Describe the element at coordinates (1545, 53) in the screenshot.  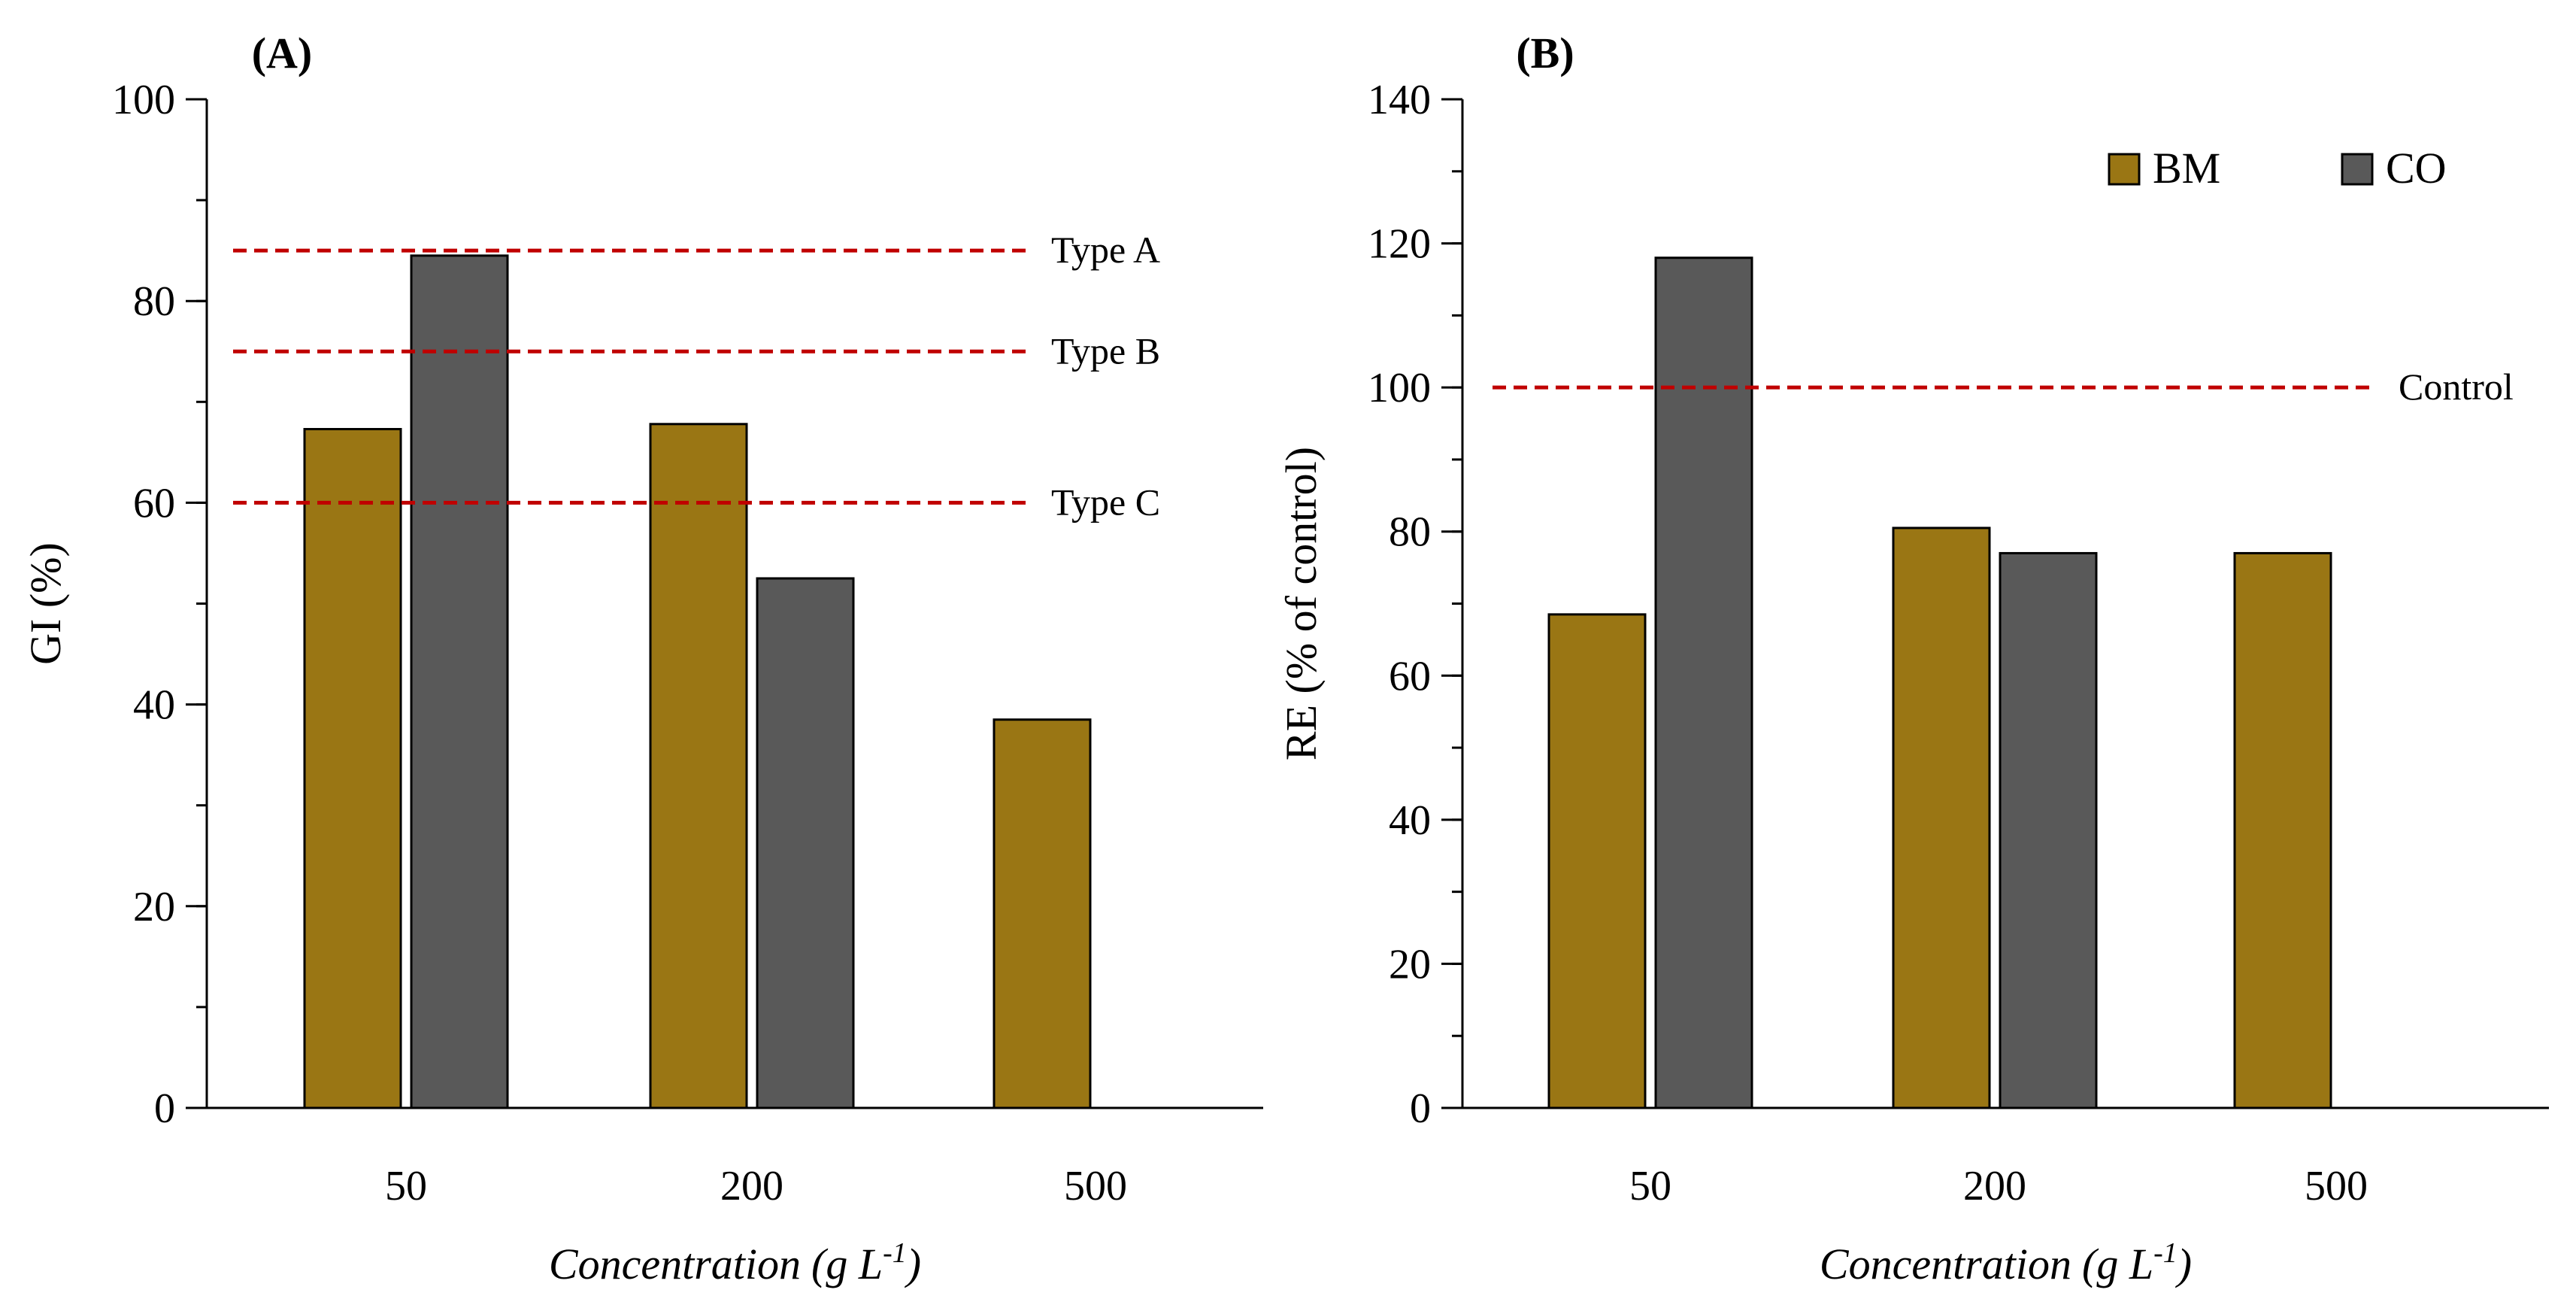
I see `panel-label: (B)` at that location.